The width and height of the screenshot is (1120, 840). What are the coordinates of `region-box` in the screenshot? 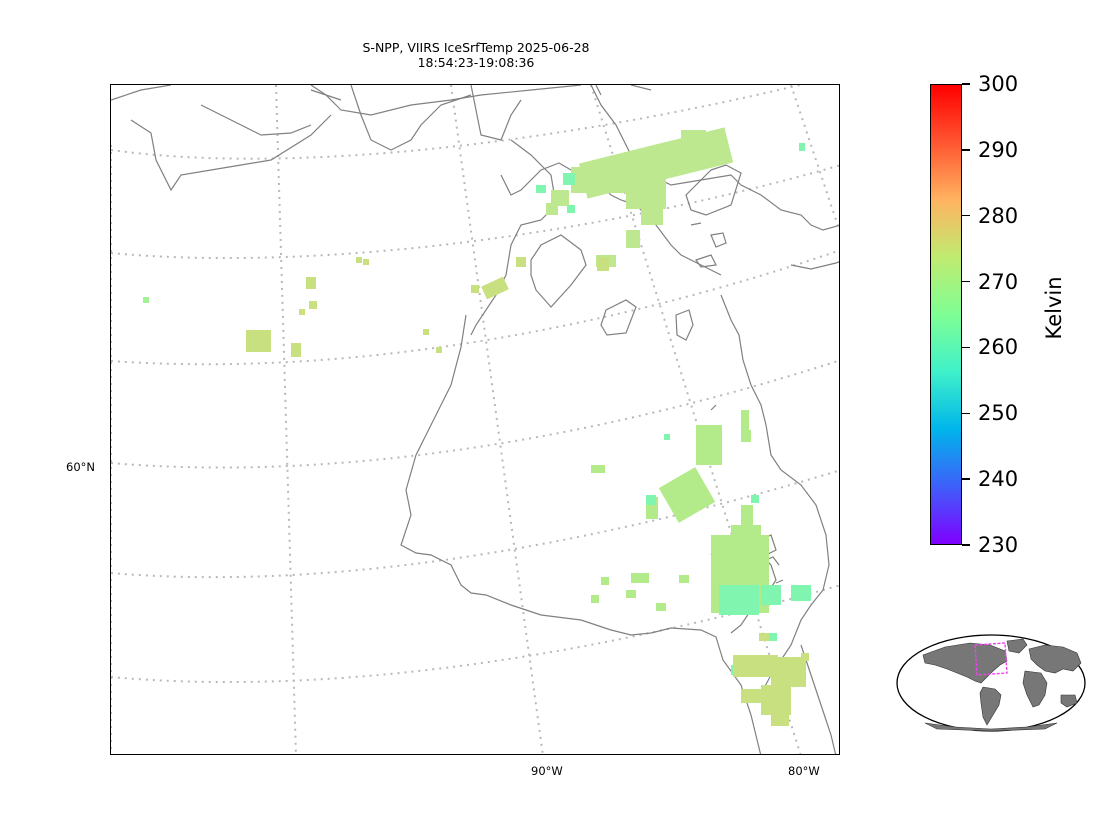 It's located at (991, 659).